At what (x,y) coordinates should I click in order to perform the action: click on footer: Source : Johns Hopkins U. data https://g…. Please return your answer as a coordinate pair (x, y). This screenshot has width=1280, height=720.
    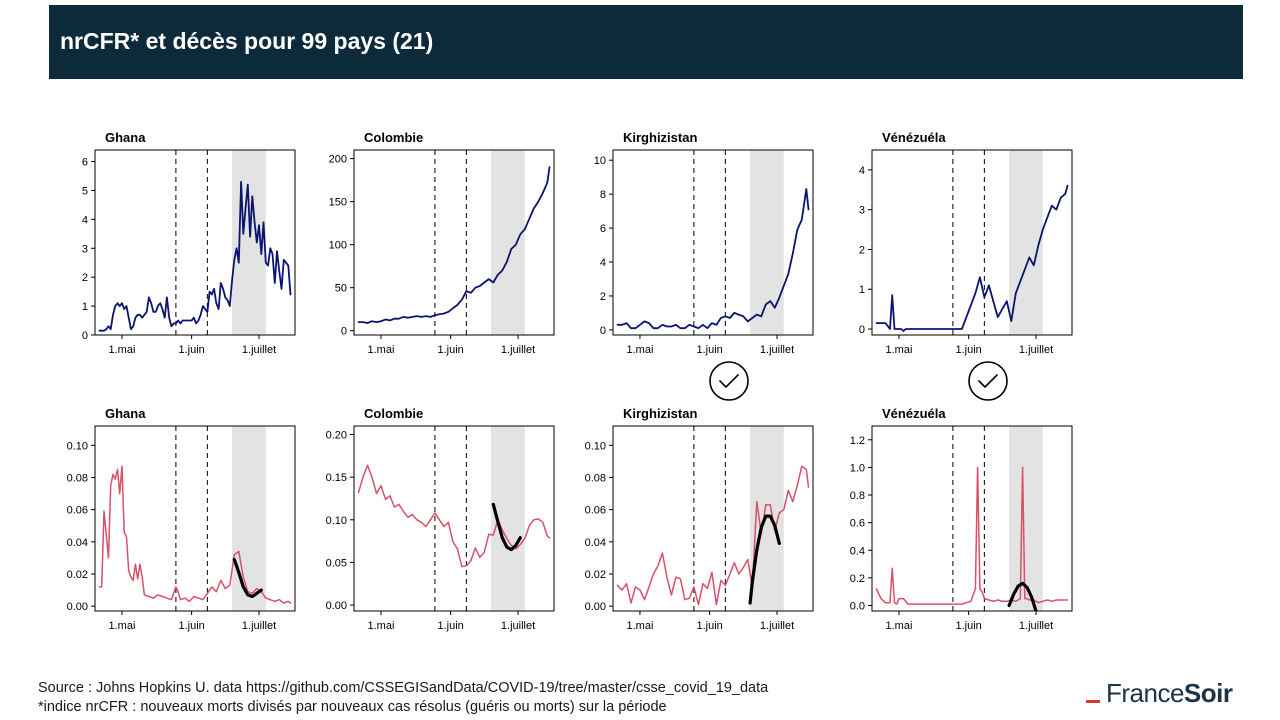
    Looking at the image, I should click on (403, 698).